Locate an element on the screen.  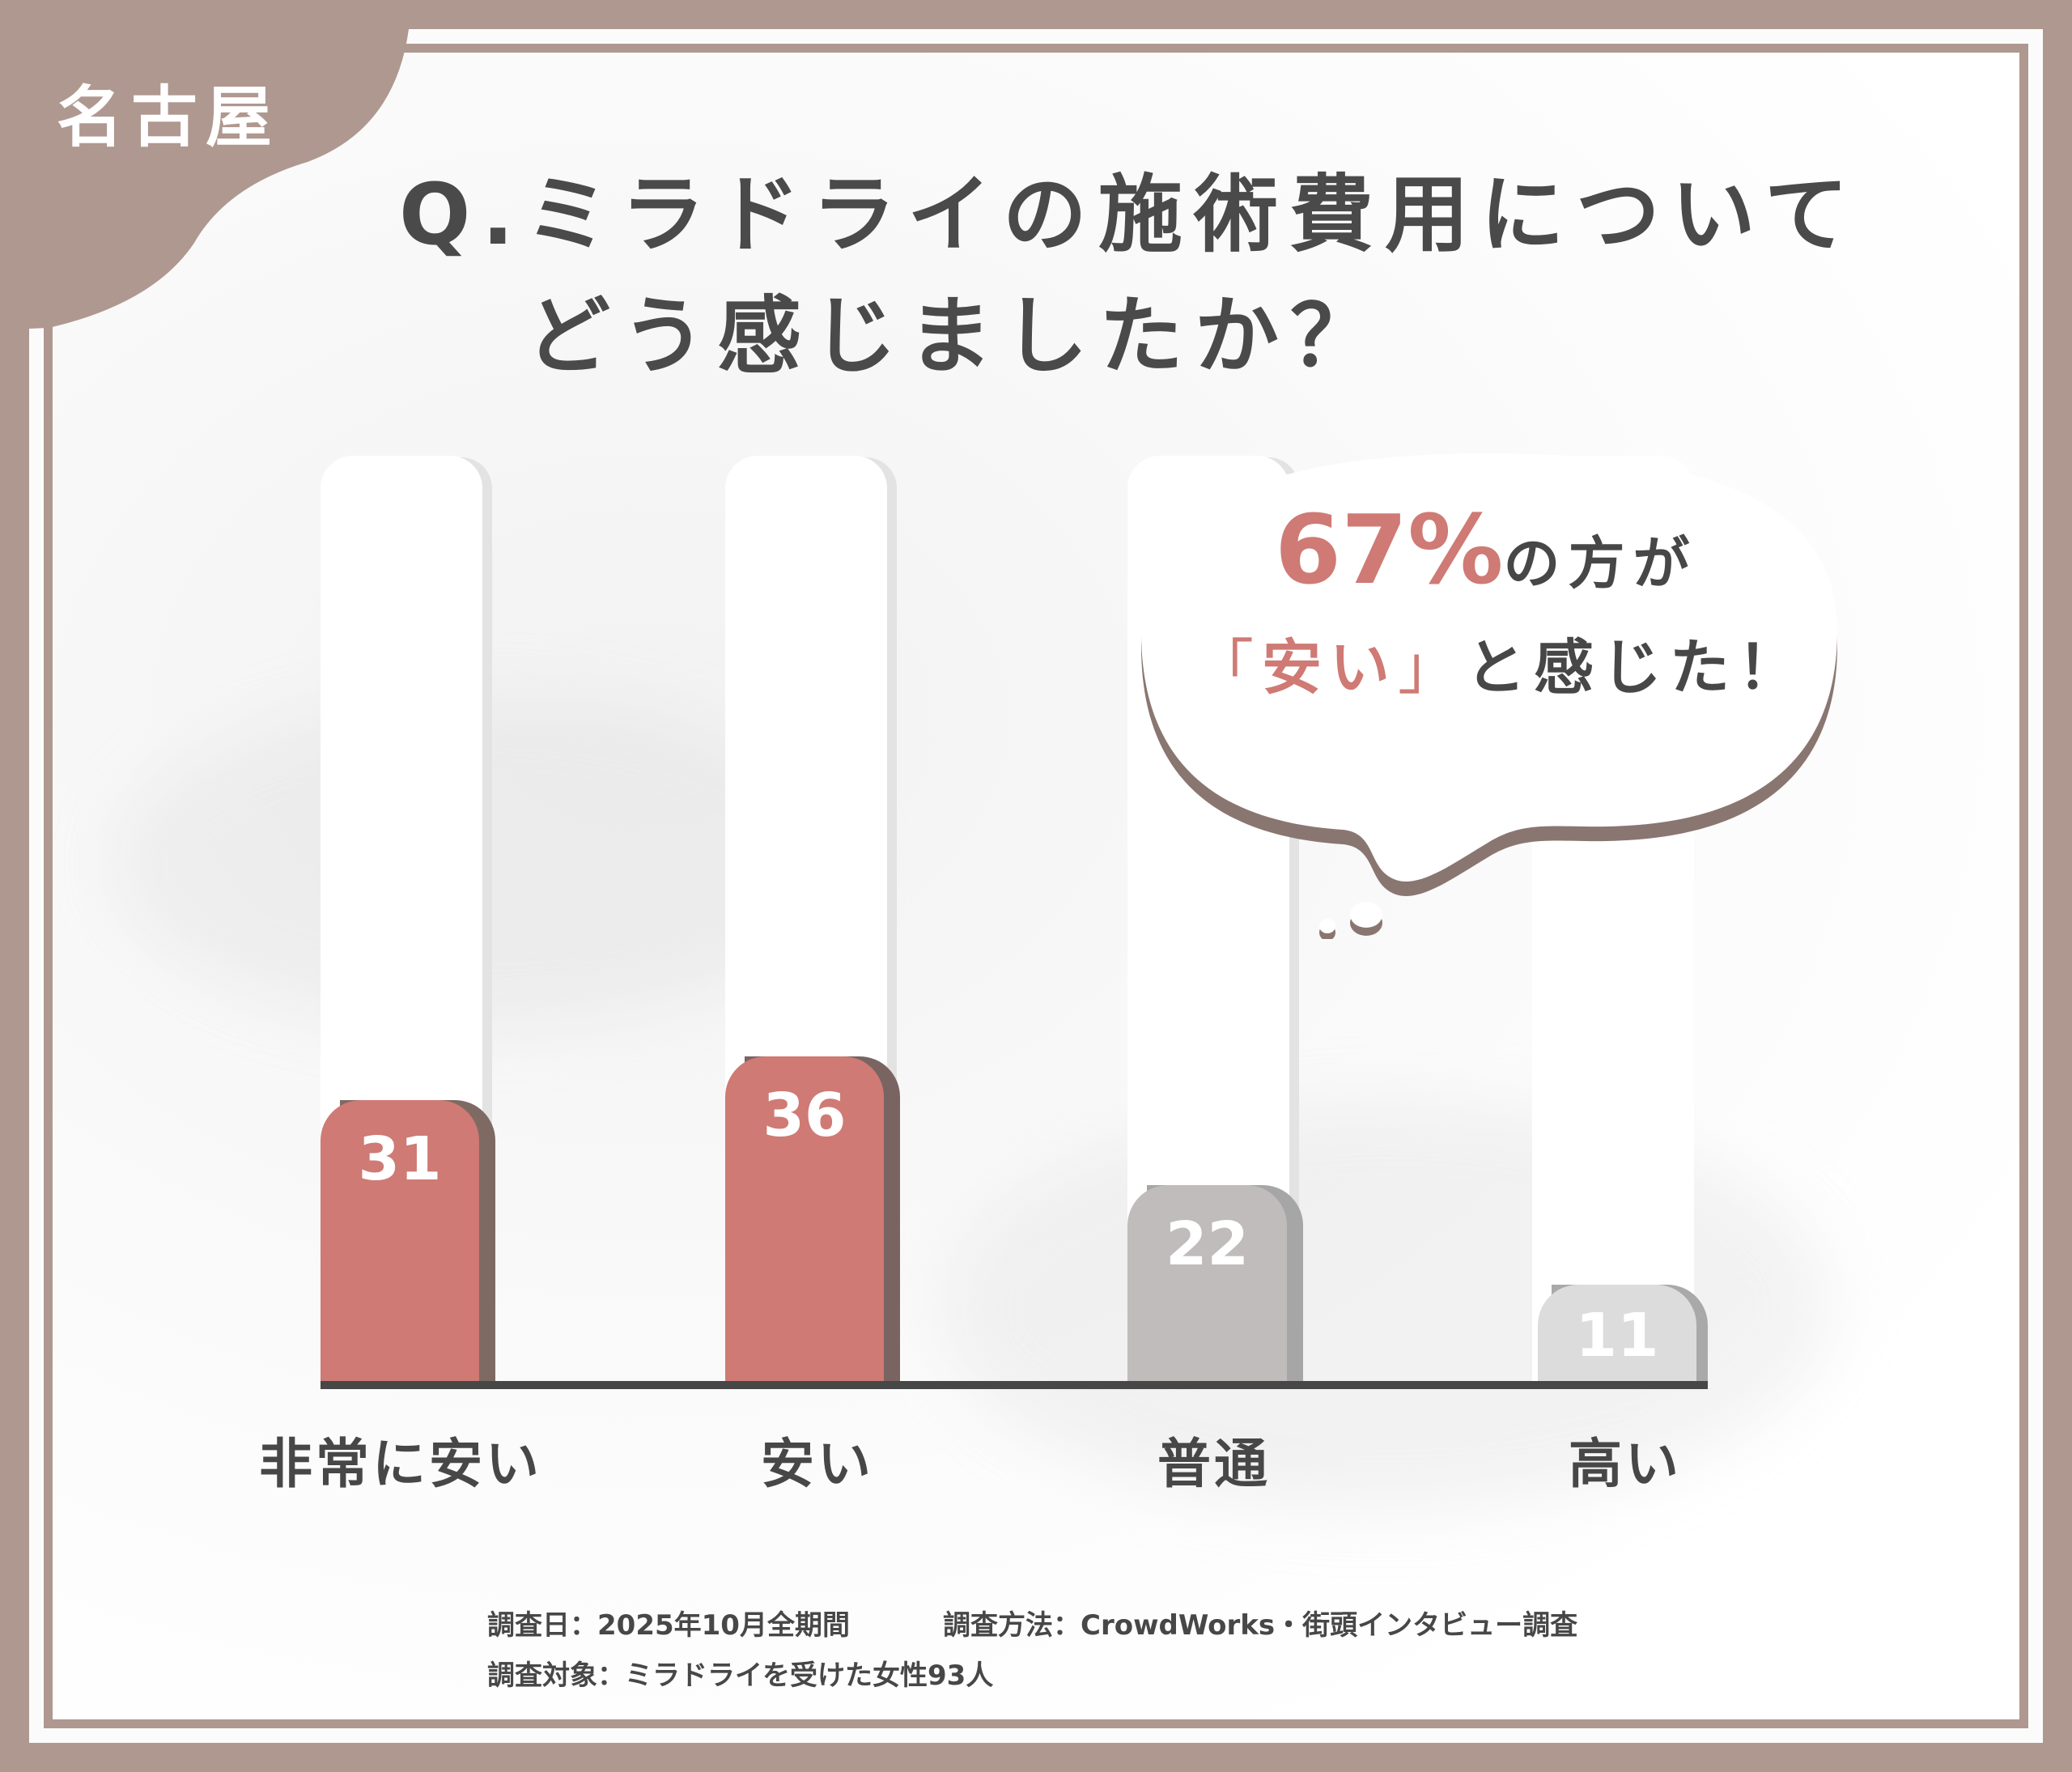
callout-percent: 67% is located at coordinates (1389, 550).